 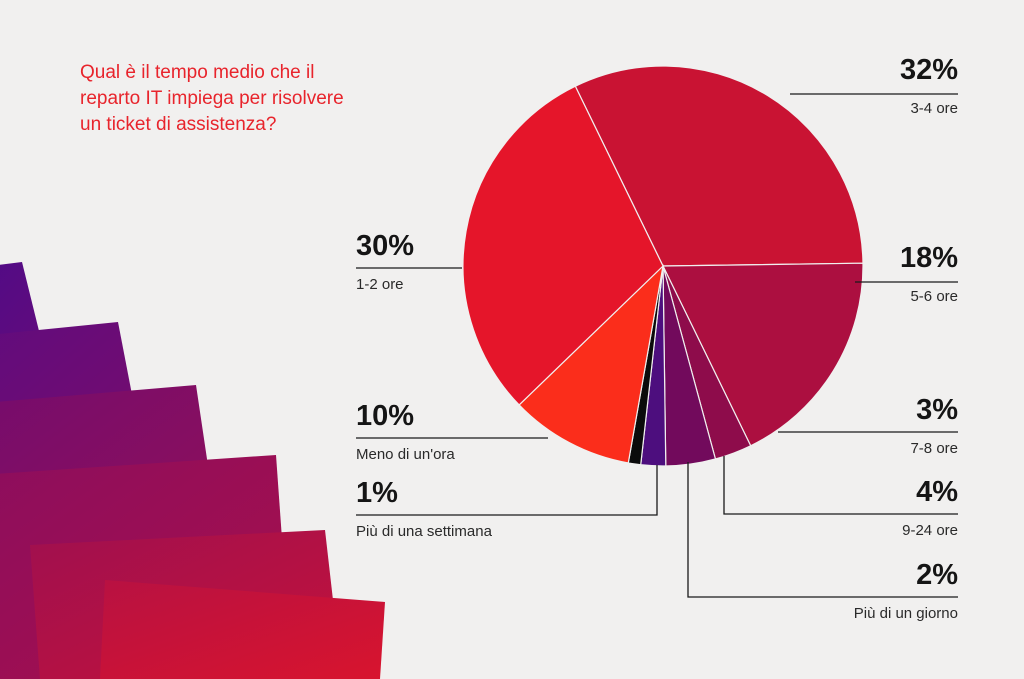 I want to click on label-3-4-ore: 32% 3-4 ore, so click(x=848, y=86).